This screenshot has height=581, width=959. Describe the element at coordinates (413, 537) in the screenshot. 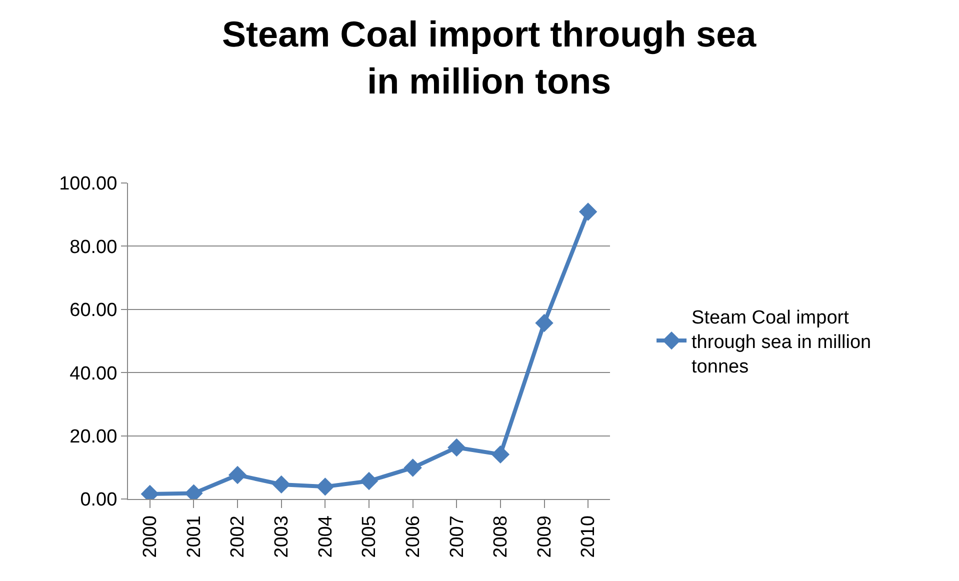

I see `x-tick-label: 2006` at that location.